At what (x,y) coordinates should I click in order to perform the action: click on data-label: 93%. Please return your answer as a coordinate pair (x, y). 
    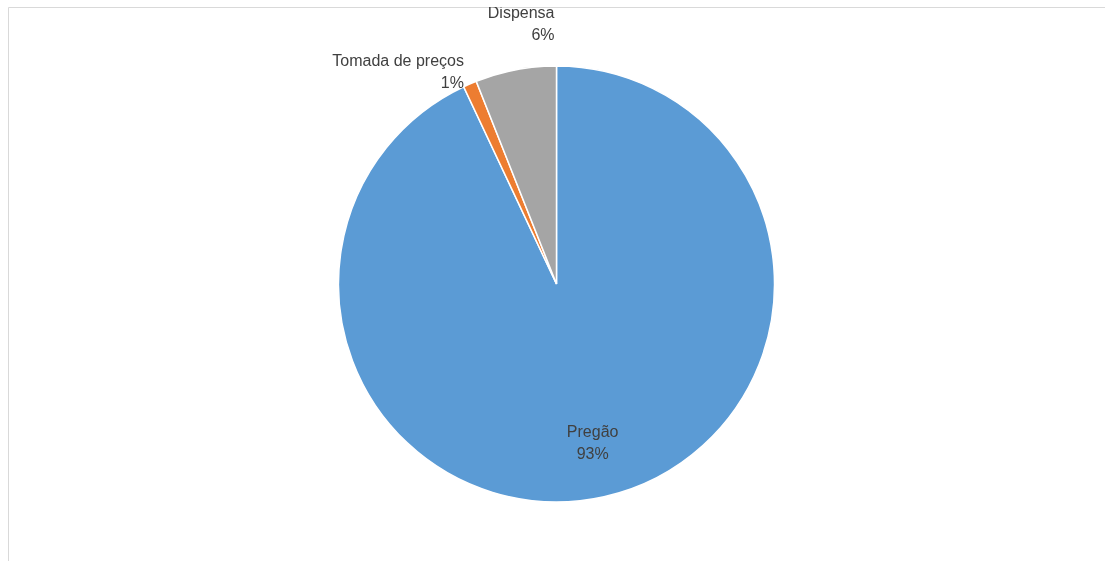
    Looking at the image, I should click on (592, 453).